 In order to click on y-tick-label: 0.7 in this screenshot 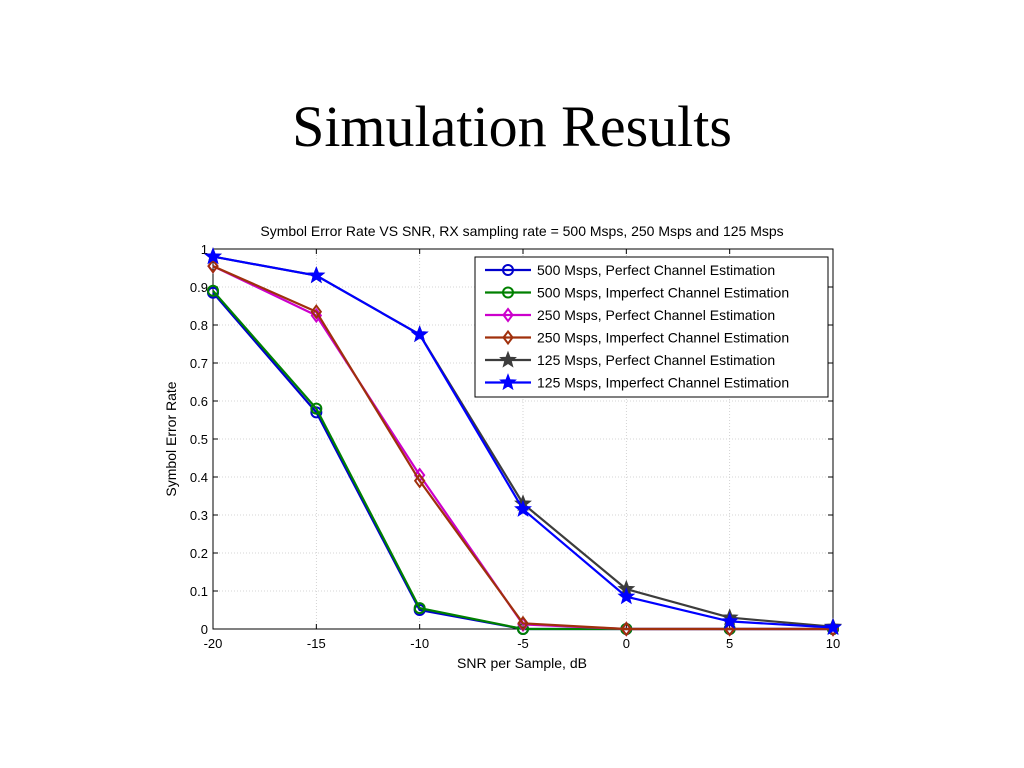, I will do `click(199, 363)`.